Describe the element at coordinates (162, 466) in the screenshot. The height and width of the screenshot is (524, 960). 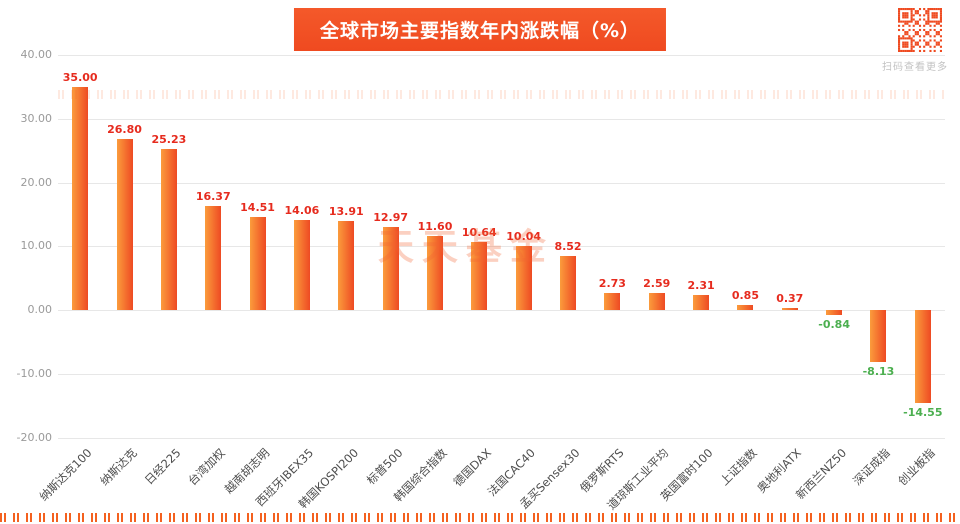
I see `x-category-label-text: 日经225` at that location.